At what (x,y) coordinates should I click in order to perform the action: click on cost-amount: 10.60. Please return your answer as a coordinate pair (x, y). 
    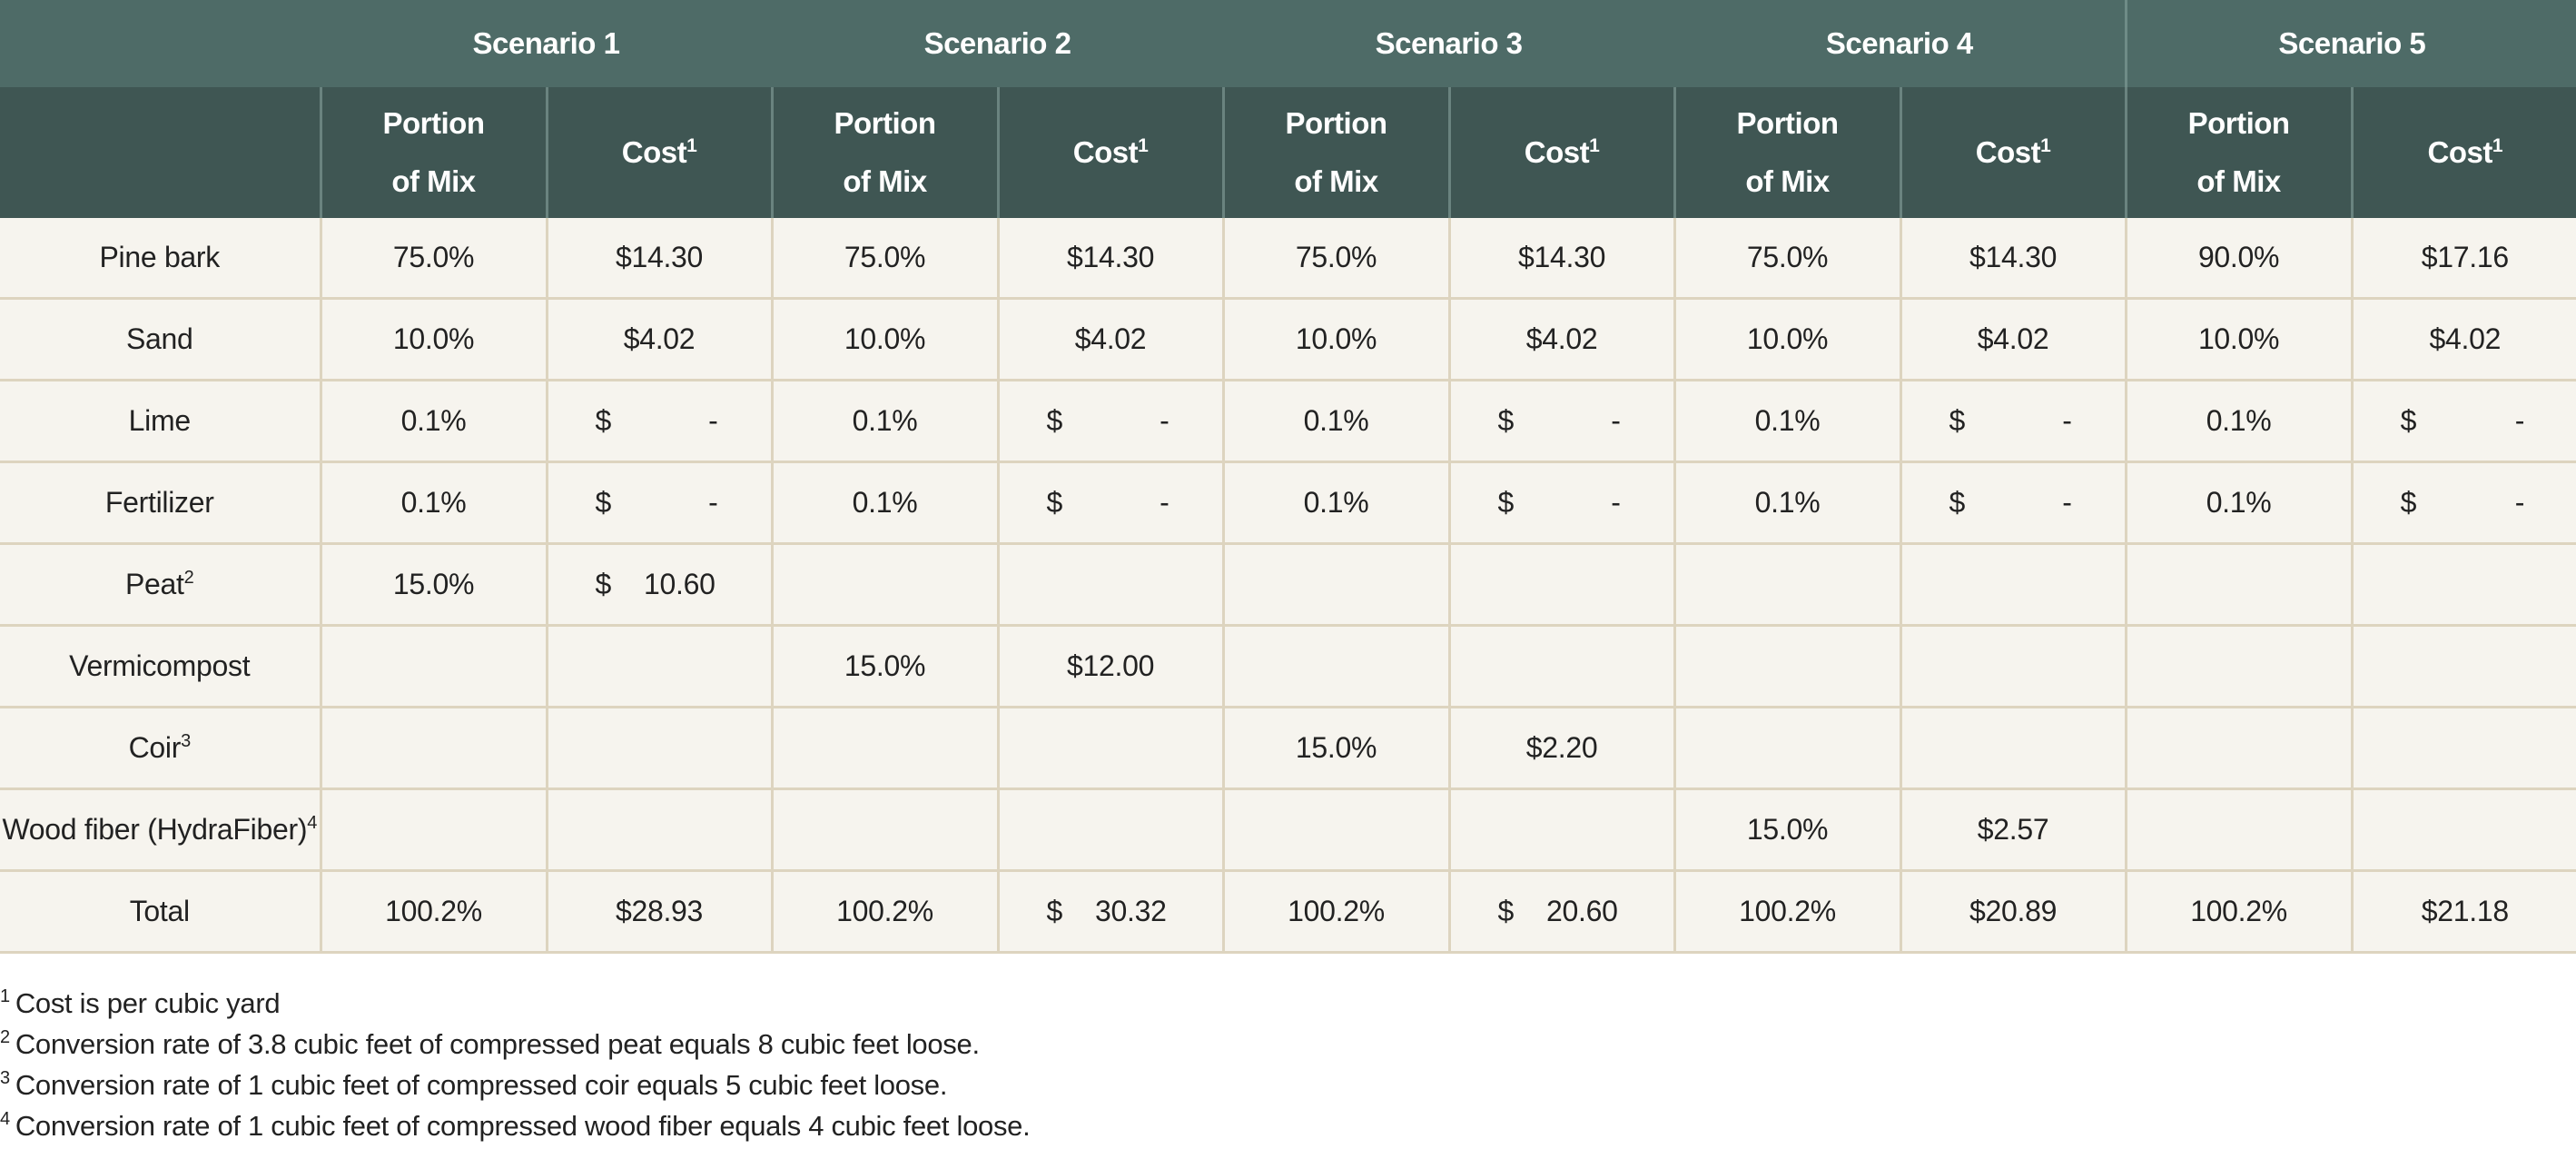
    Looking at the image, I should click on (680, 584).